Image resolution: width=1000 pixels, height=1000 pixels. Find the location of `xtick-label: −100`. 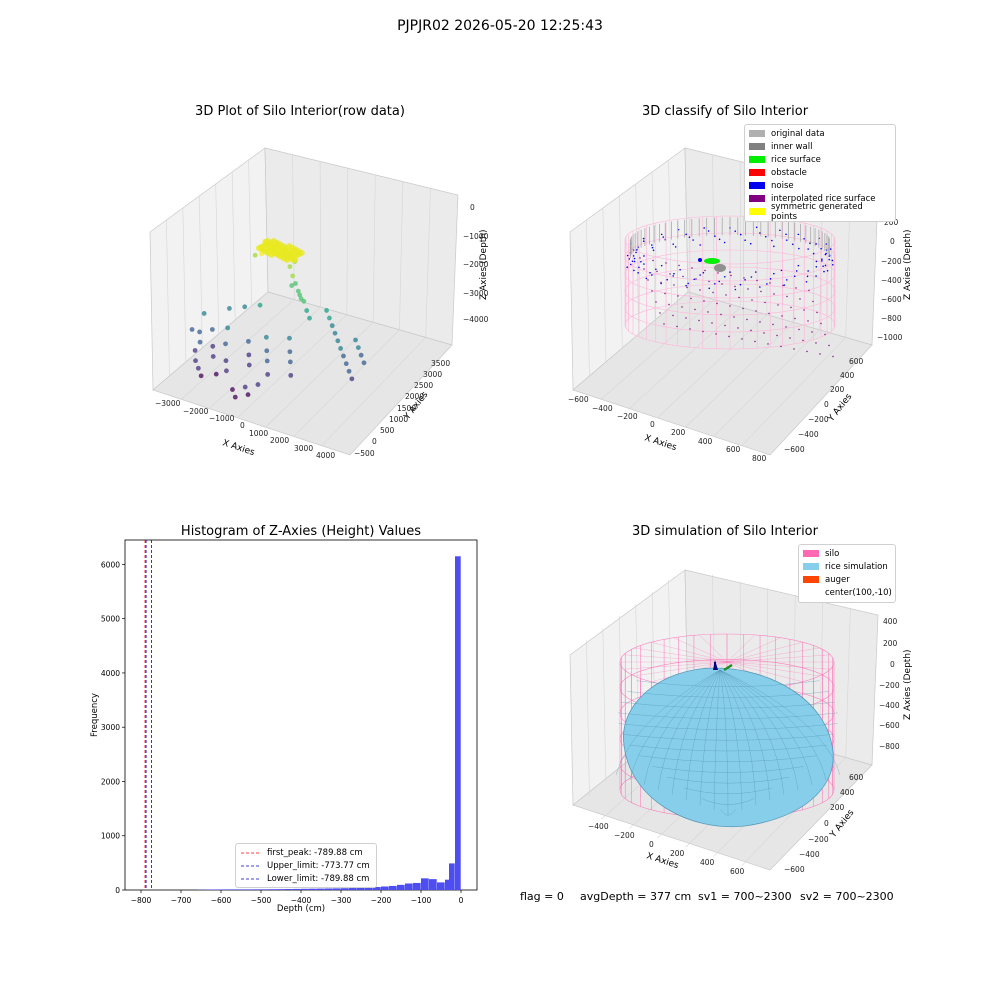

xtick-label: −100 is located at coordinates (421, 900).